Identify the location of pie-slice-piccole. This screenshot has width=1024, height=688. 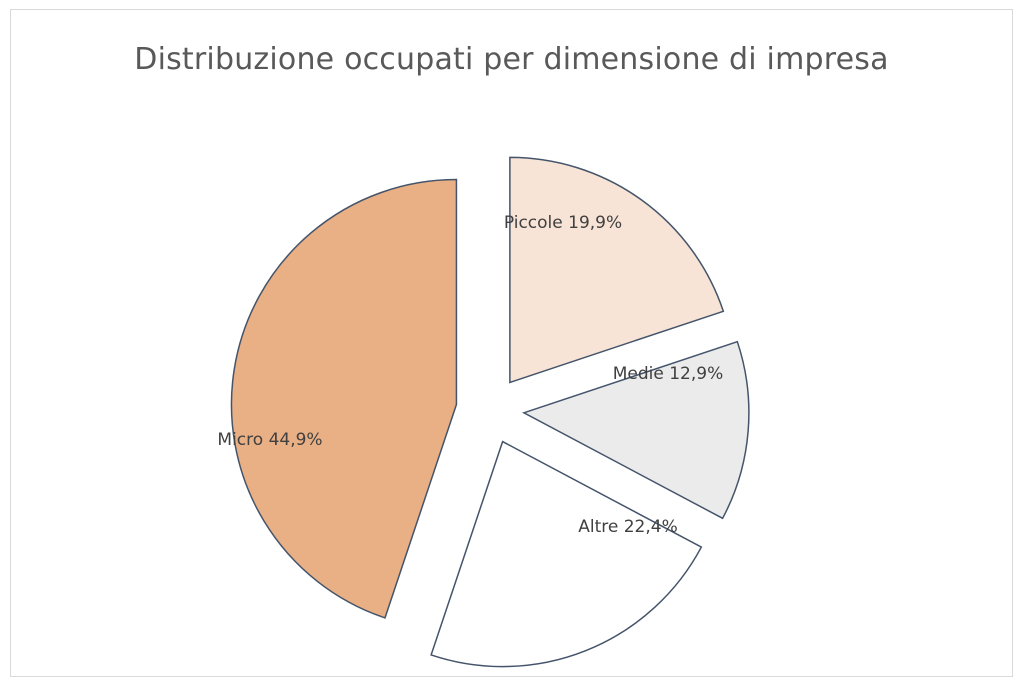
(617, 270).